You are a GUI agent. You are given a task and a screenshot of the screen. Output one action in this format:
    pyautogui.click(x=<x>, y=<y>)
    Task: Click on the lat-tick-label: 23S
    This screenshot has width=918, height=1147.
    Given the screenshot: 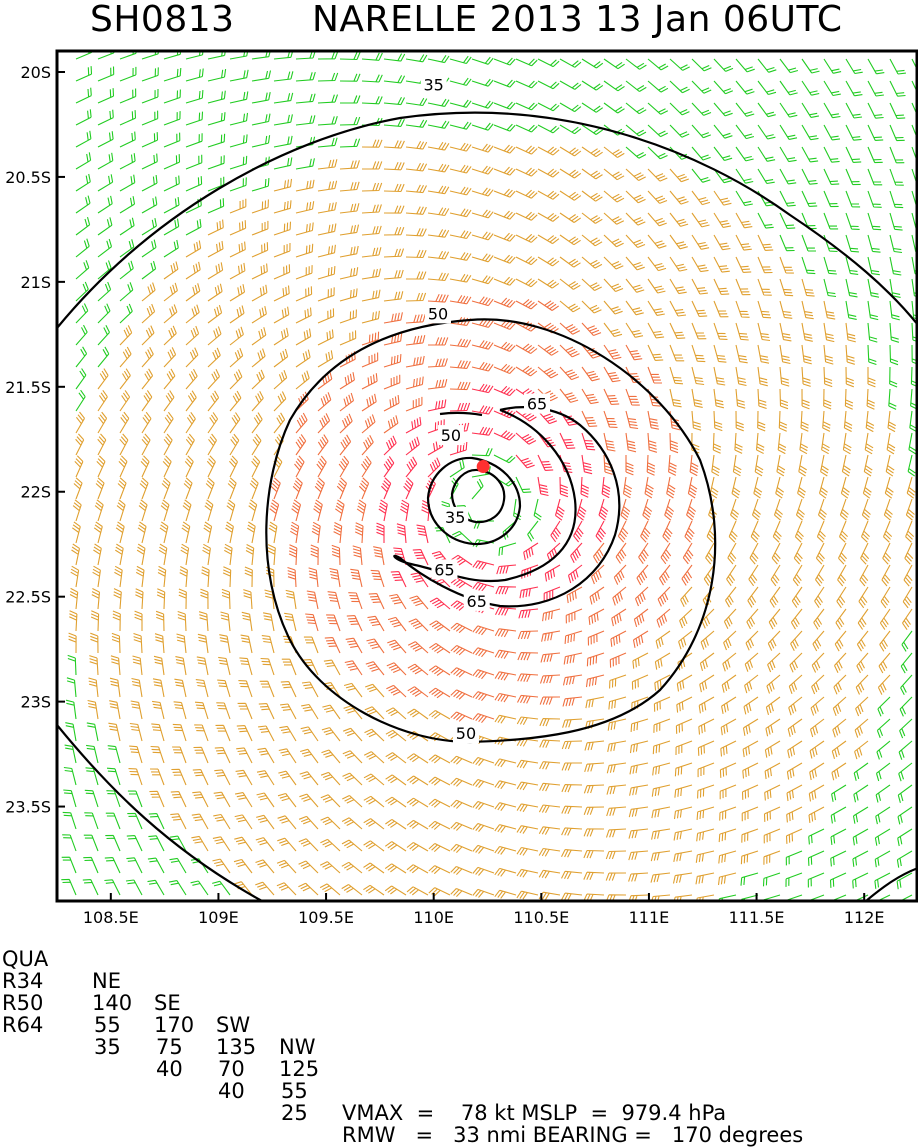 What is the action you would take?
    pyautogui.click(x=35, y=702)
    